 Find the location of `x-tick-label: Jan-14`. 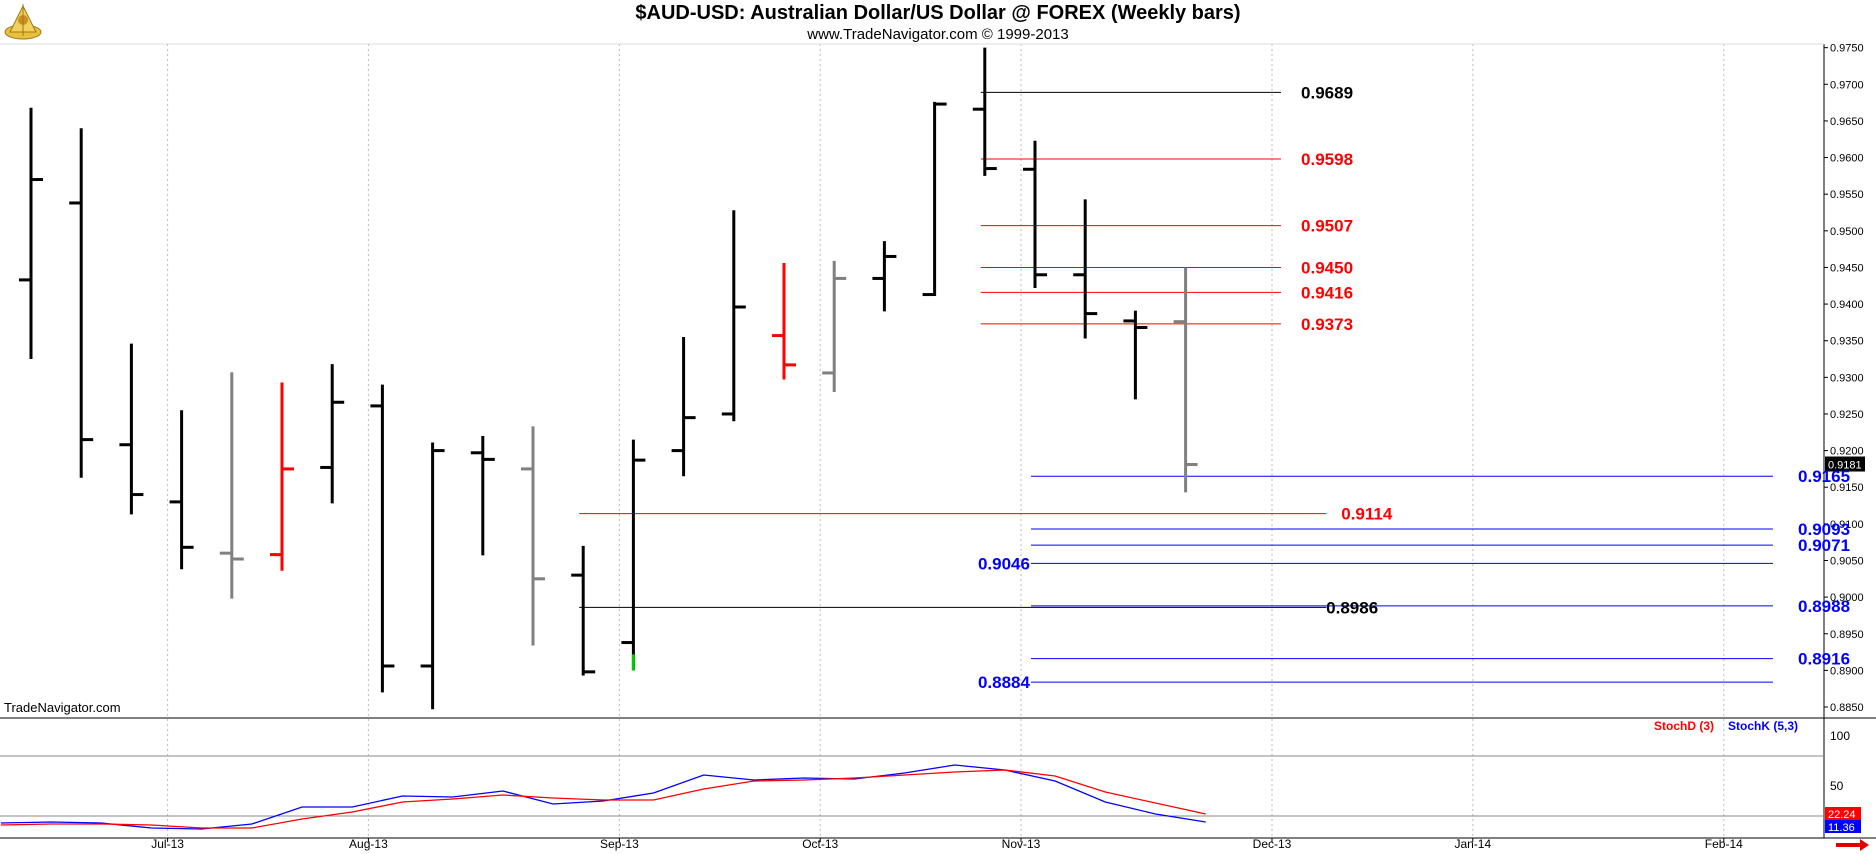

x-tick-label: Jan-14 is located at coordinates (1472, 844).